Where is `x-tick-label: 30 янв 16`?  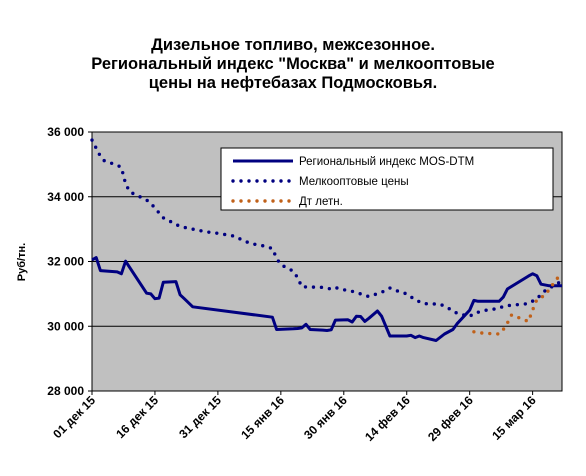
x-tick-label: 30 янв 16 is located at coordinates (325, 417).